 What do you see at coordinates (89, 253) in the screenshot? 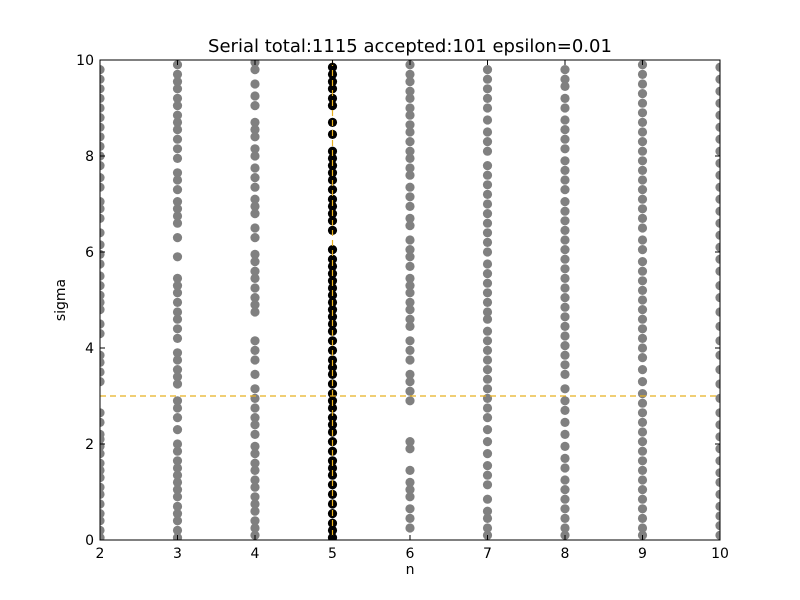
I see `y-tick-label: 6` at bounding box center [89, 253].